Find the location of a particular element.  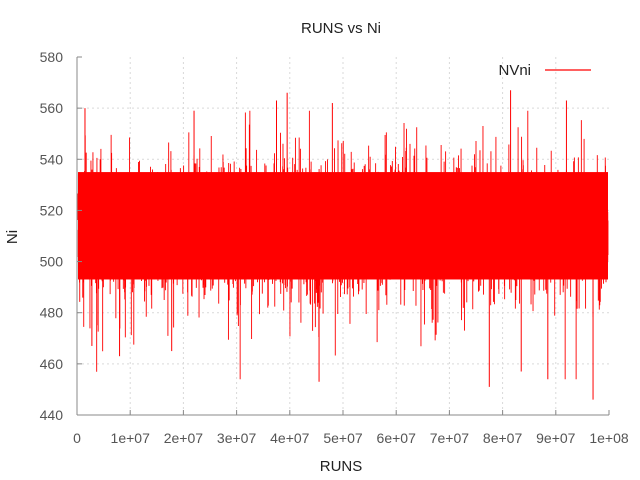

x-tick-label: 4e+07 is located at coordinates (290, 438).